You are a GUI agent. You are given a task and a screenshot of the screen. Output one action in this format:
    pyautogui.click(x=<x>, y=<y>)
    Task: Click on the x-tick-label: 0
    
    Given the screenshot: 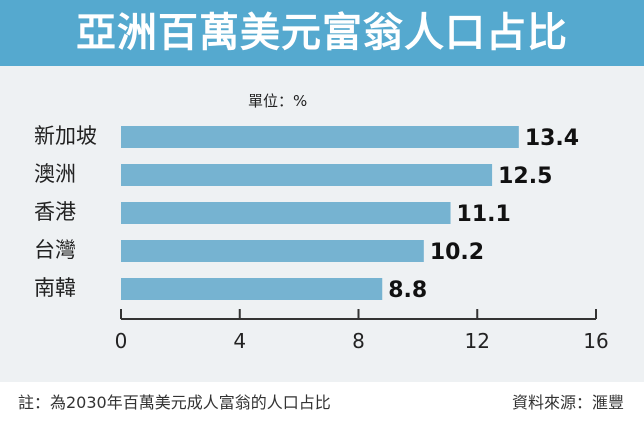 What is the action you would take?
    pyautogui.click(x=121, y=341)
    